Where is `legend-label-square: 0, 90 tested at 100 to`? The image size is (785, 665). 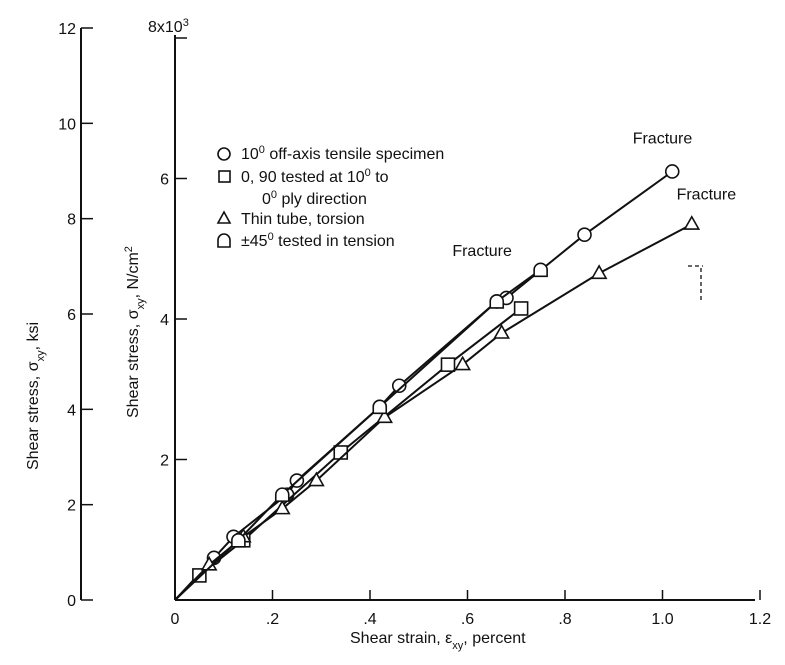
legend-label-square: 0, 90 tested at 100 to is located at coordinates (315, 176).